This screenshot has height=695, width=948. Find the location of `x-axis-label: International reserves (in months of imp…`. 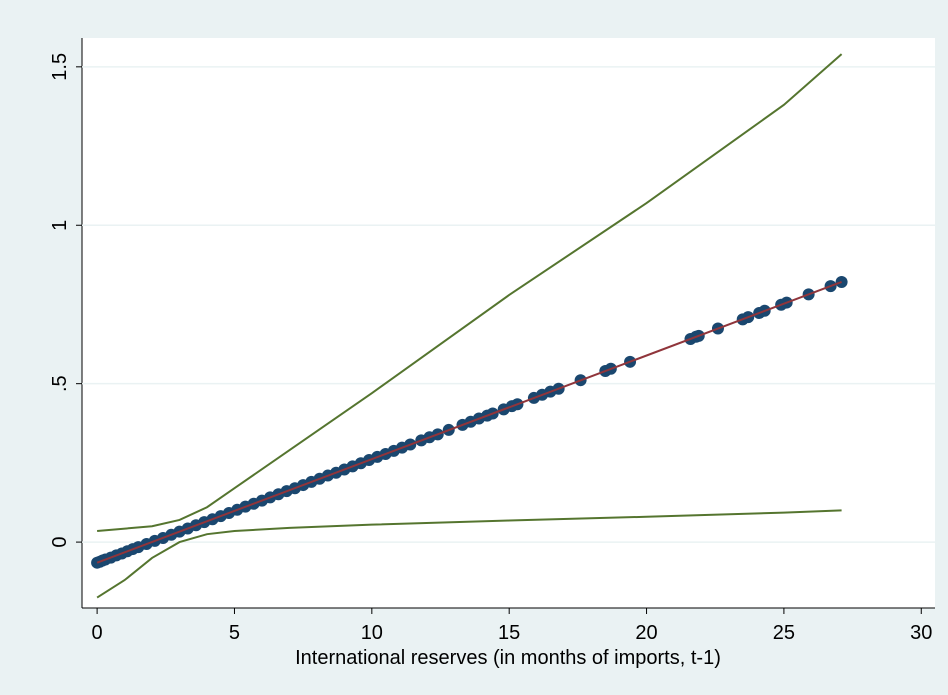

x-axis-label: International reserves (in months of imp… is located at coordinates (508, 658).